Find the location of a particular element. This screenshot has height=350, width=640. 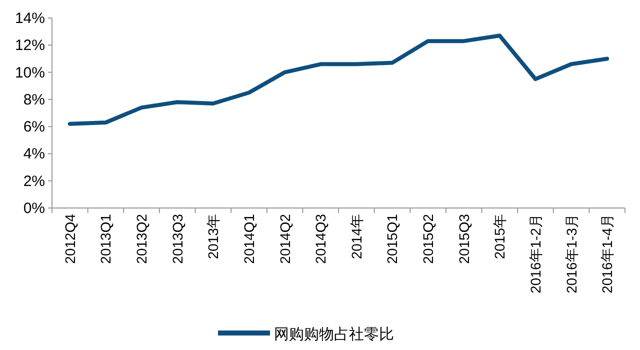

x-tick-label: 2016年1-2月 is located at coordinates (535, 254).